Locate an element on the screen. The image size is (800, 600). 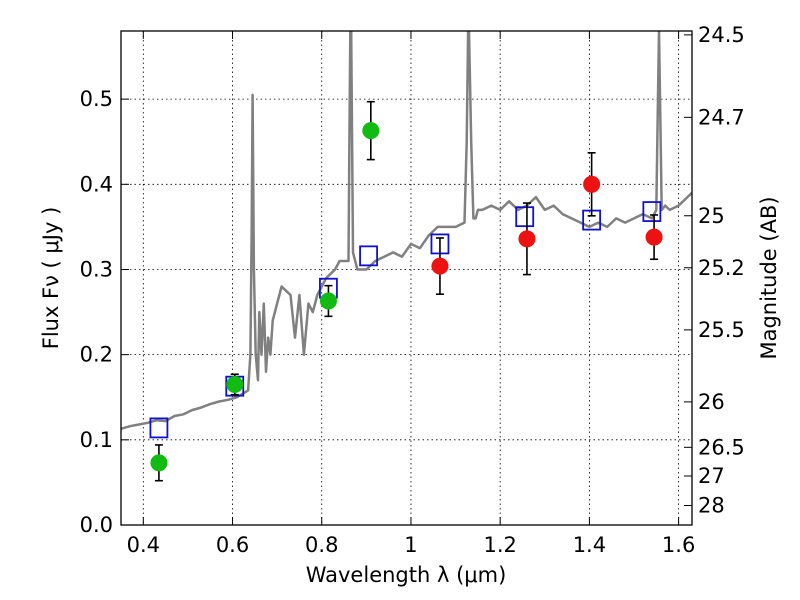
y-tick-label: 0.0 is located at coordinates (96, 525).